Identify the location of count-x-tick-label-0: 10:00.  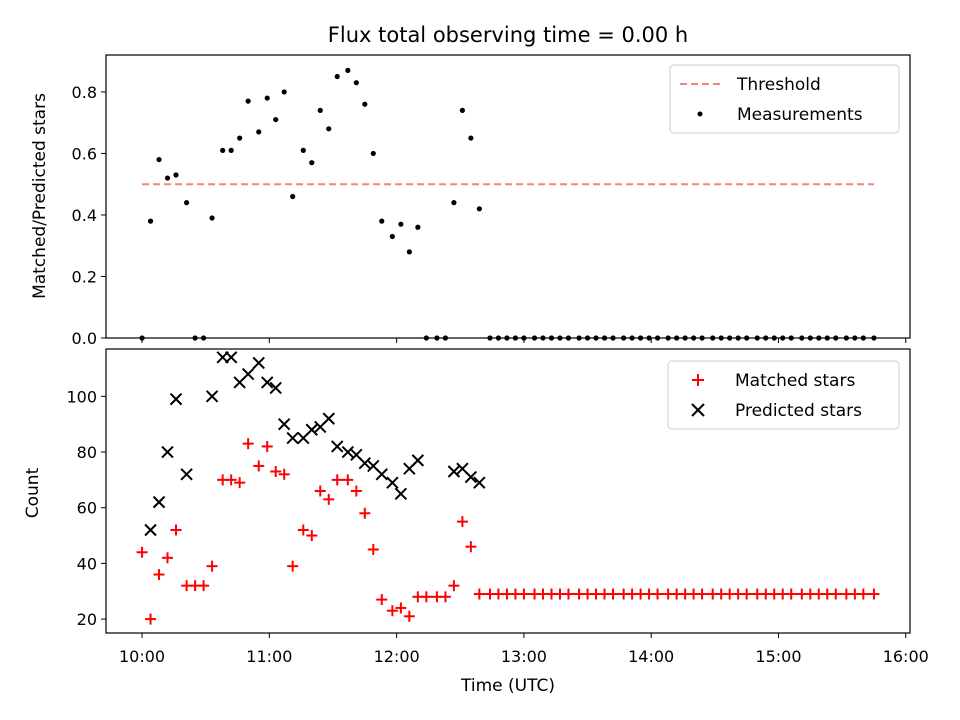
(142, 656).